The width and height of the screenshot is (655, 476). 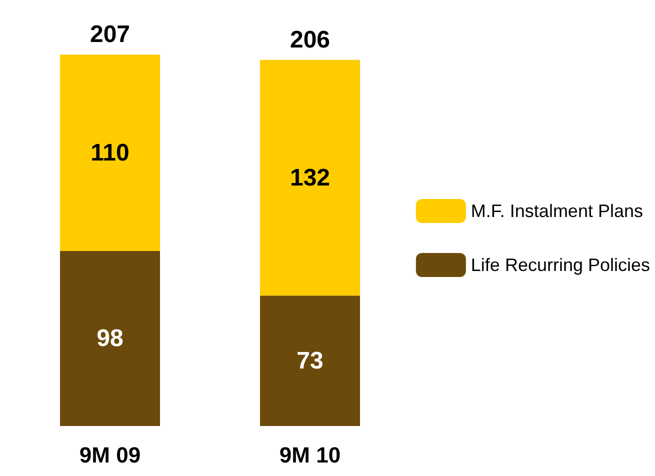 I want to click on legend-label: Life Recurring Policies, so click(x=560, y=265).